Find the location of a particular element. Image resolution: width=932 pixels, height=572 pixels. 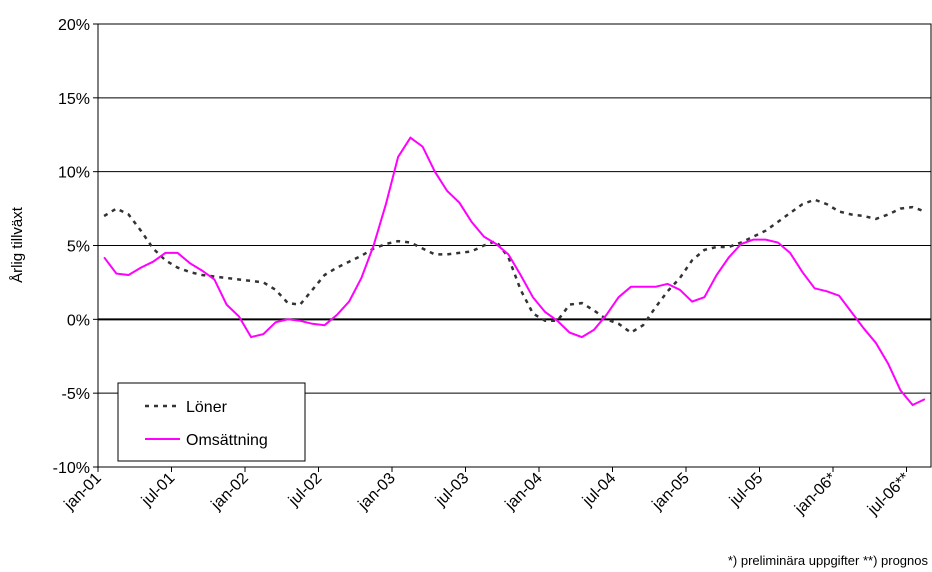

legend-box is located at coordinates (211, 422).